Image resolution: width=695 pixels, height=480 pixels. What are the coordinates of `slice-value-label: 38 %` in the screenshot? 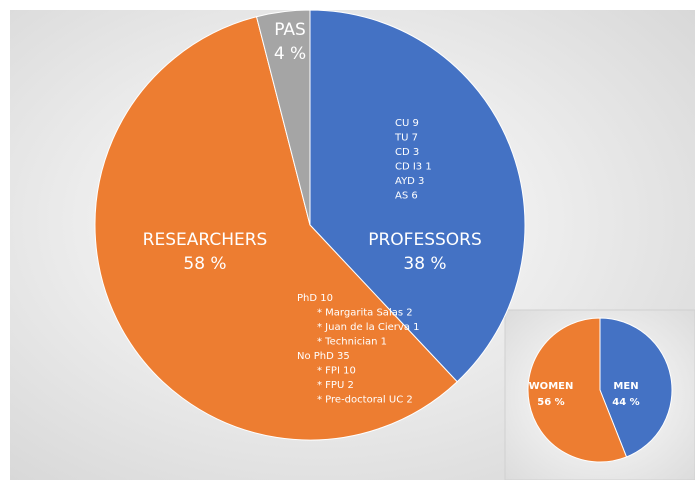 It's located at (424, 264).